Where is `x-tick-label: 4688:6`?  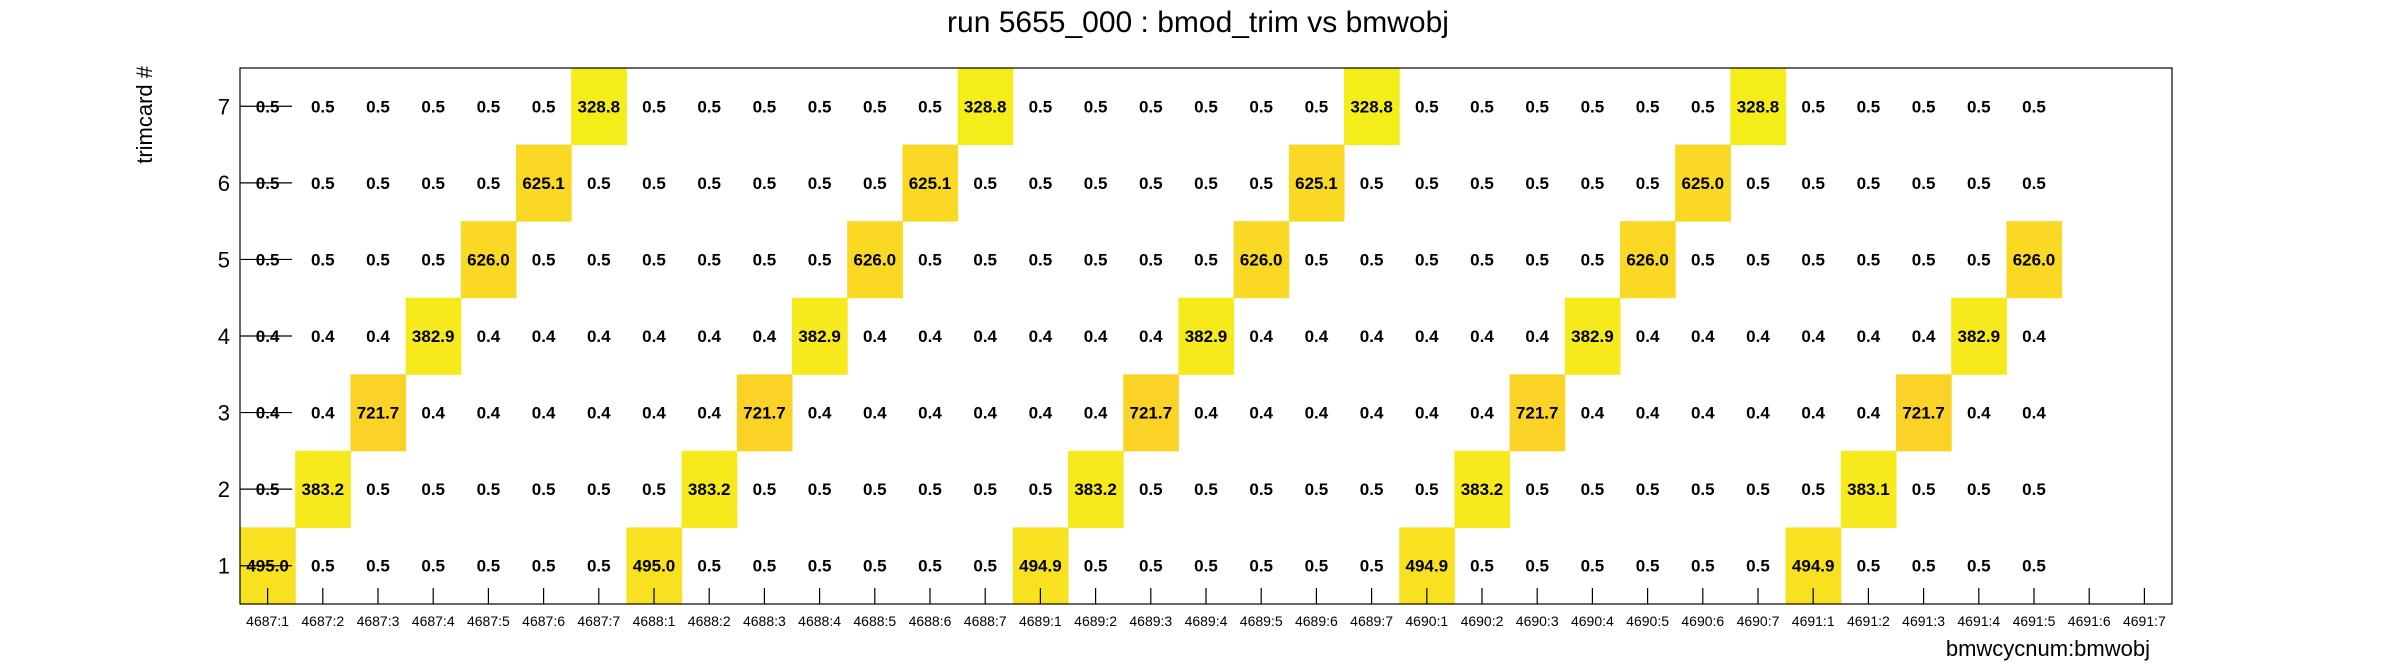
x-tick-label: 4688:6 is located at coordinates (930, 621).